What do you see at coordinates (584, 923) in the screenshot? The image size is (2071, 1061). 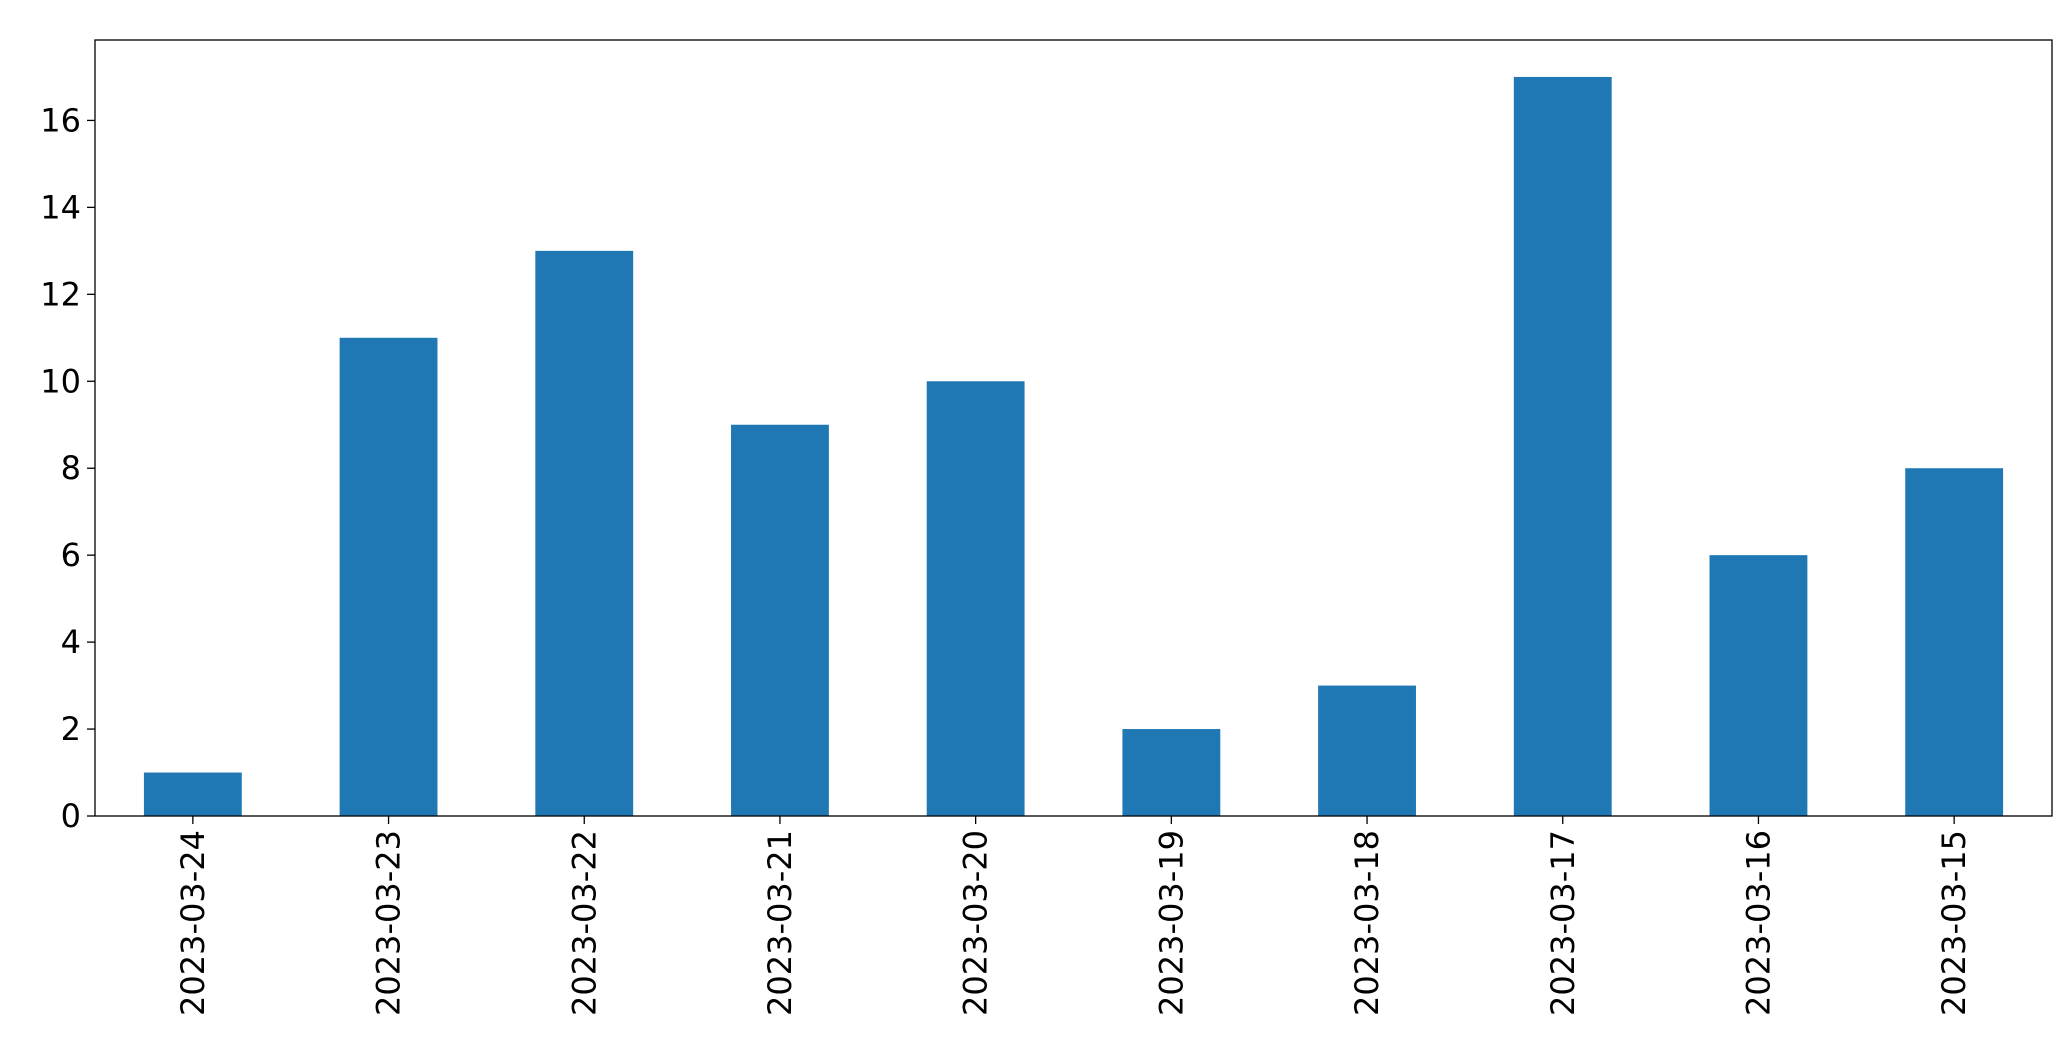 I see `x-tick-label: 2023-03-22` at bounding box center [584, 923].